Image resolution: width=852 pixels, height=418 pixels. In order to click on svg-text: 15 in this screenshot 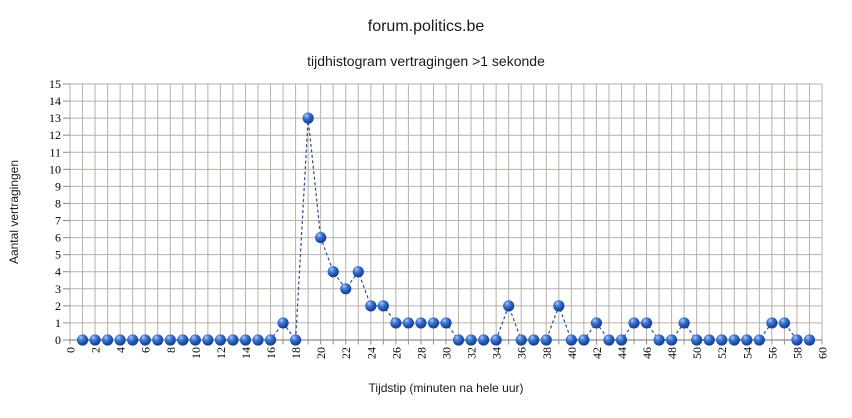, I will do `click(55, 84)`.